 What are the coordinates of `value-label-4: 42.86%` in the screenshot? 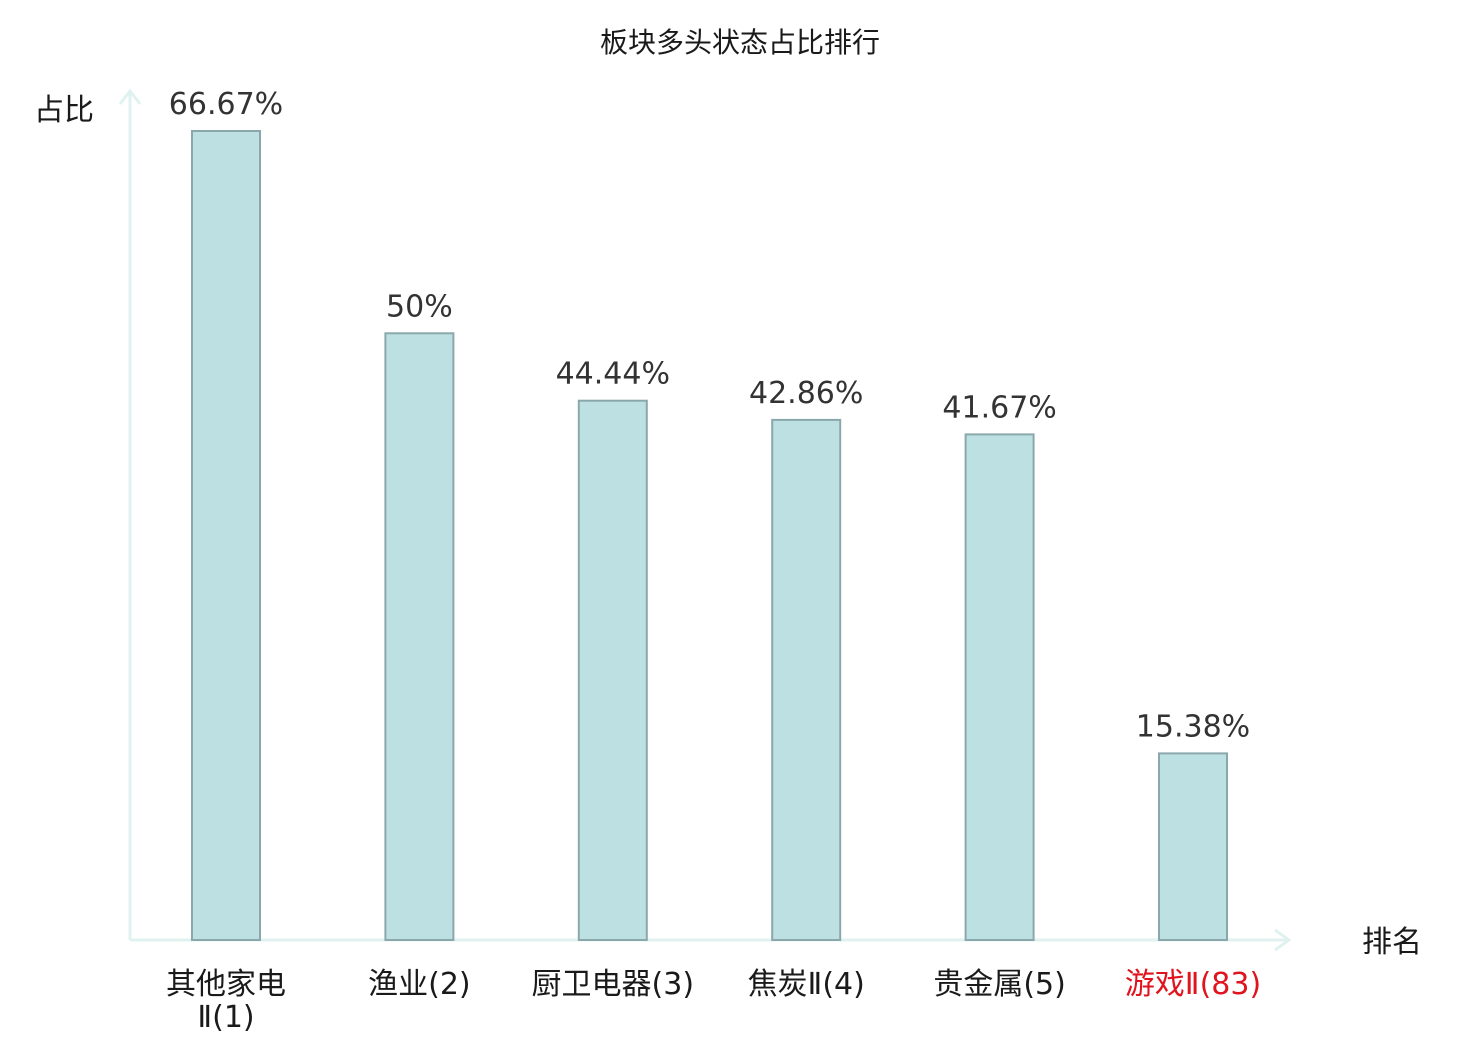 It's located at (806, 393).